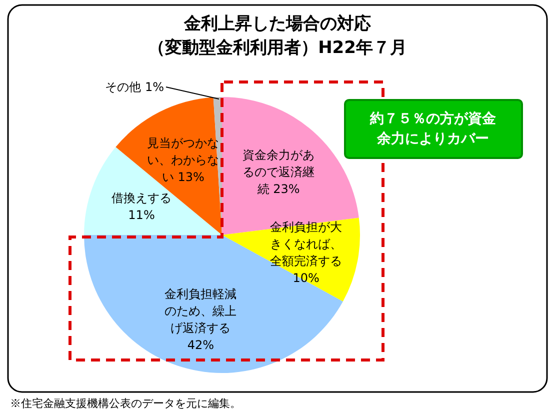 This screenshot has height=415, width=555. Describe the element at coordinates (200, 310) in the screenshot. I see `slice-label: 金利負担軽減のため、繰上げ返済する` at that location.